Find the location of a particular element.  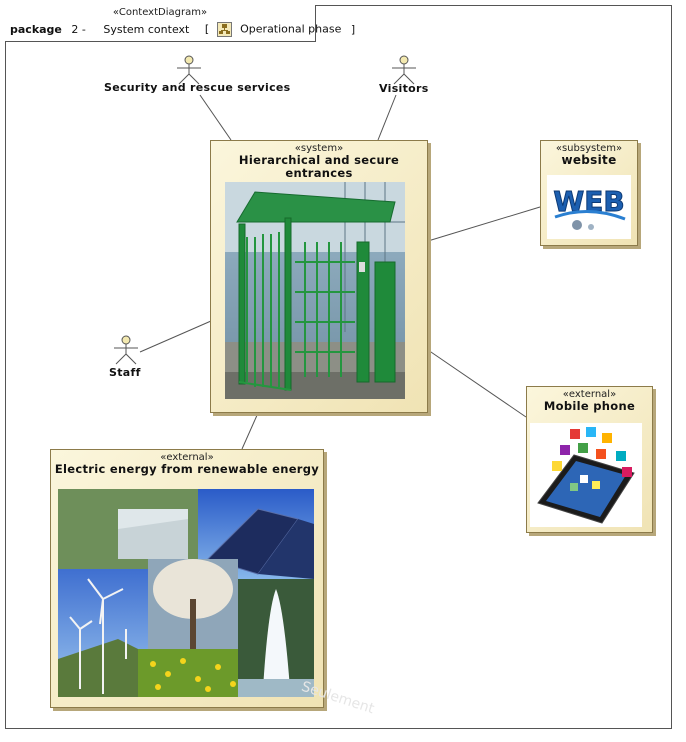

turnstile-gate-photo is located at coordinates (315, 290).